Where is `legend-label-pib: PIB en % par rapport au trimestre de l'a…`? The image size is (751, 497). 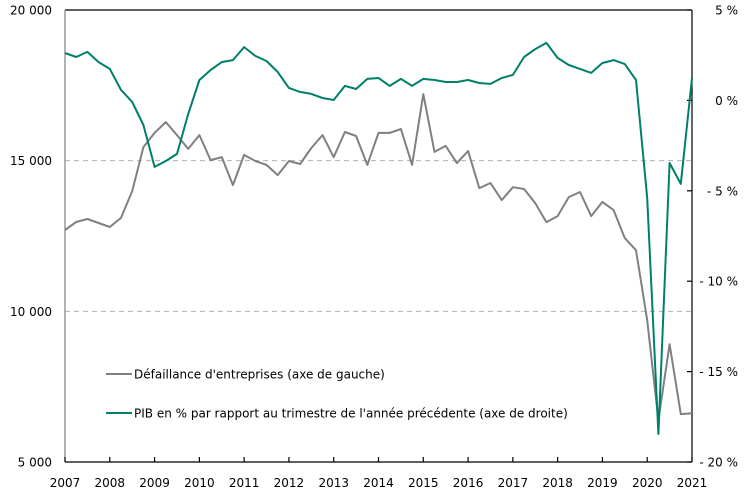 legend-label-pib: PIB en % par rapport au trimestre de l'a… is located at coordinates (351, 414).